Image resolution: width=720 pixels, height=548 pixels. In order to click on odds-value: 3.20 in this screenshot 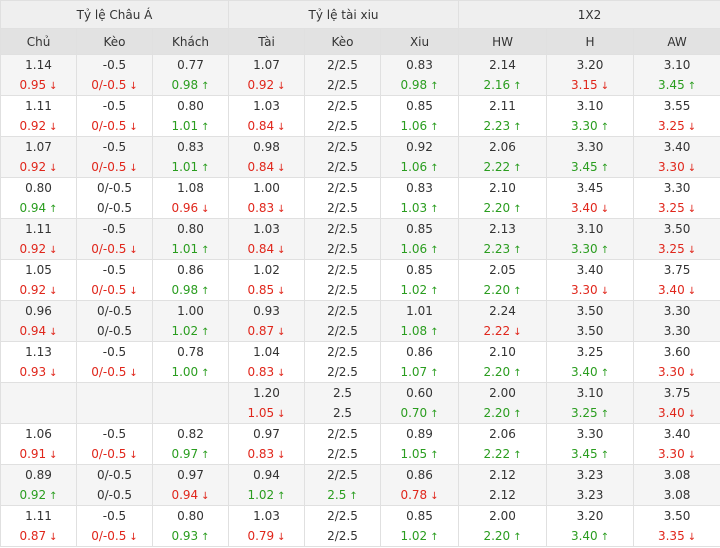, I will do `click(590, 516)`.